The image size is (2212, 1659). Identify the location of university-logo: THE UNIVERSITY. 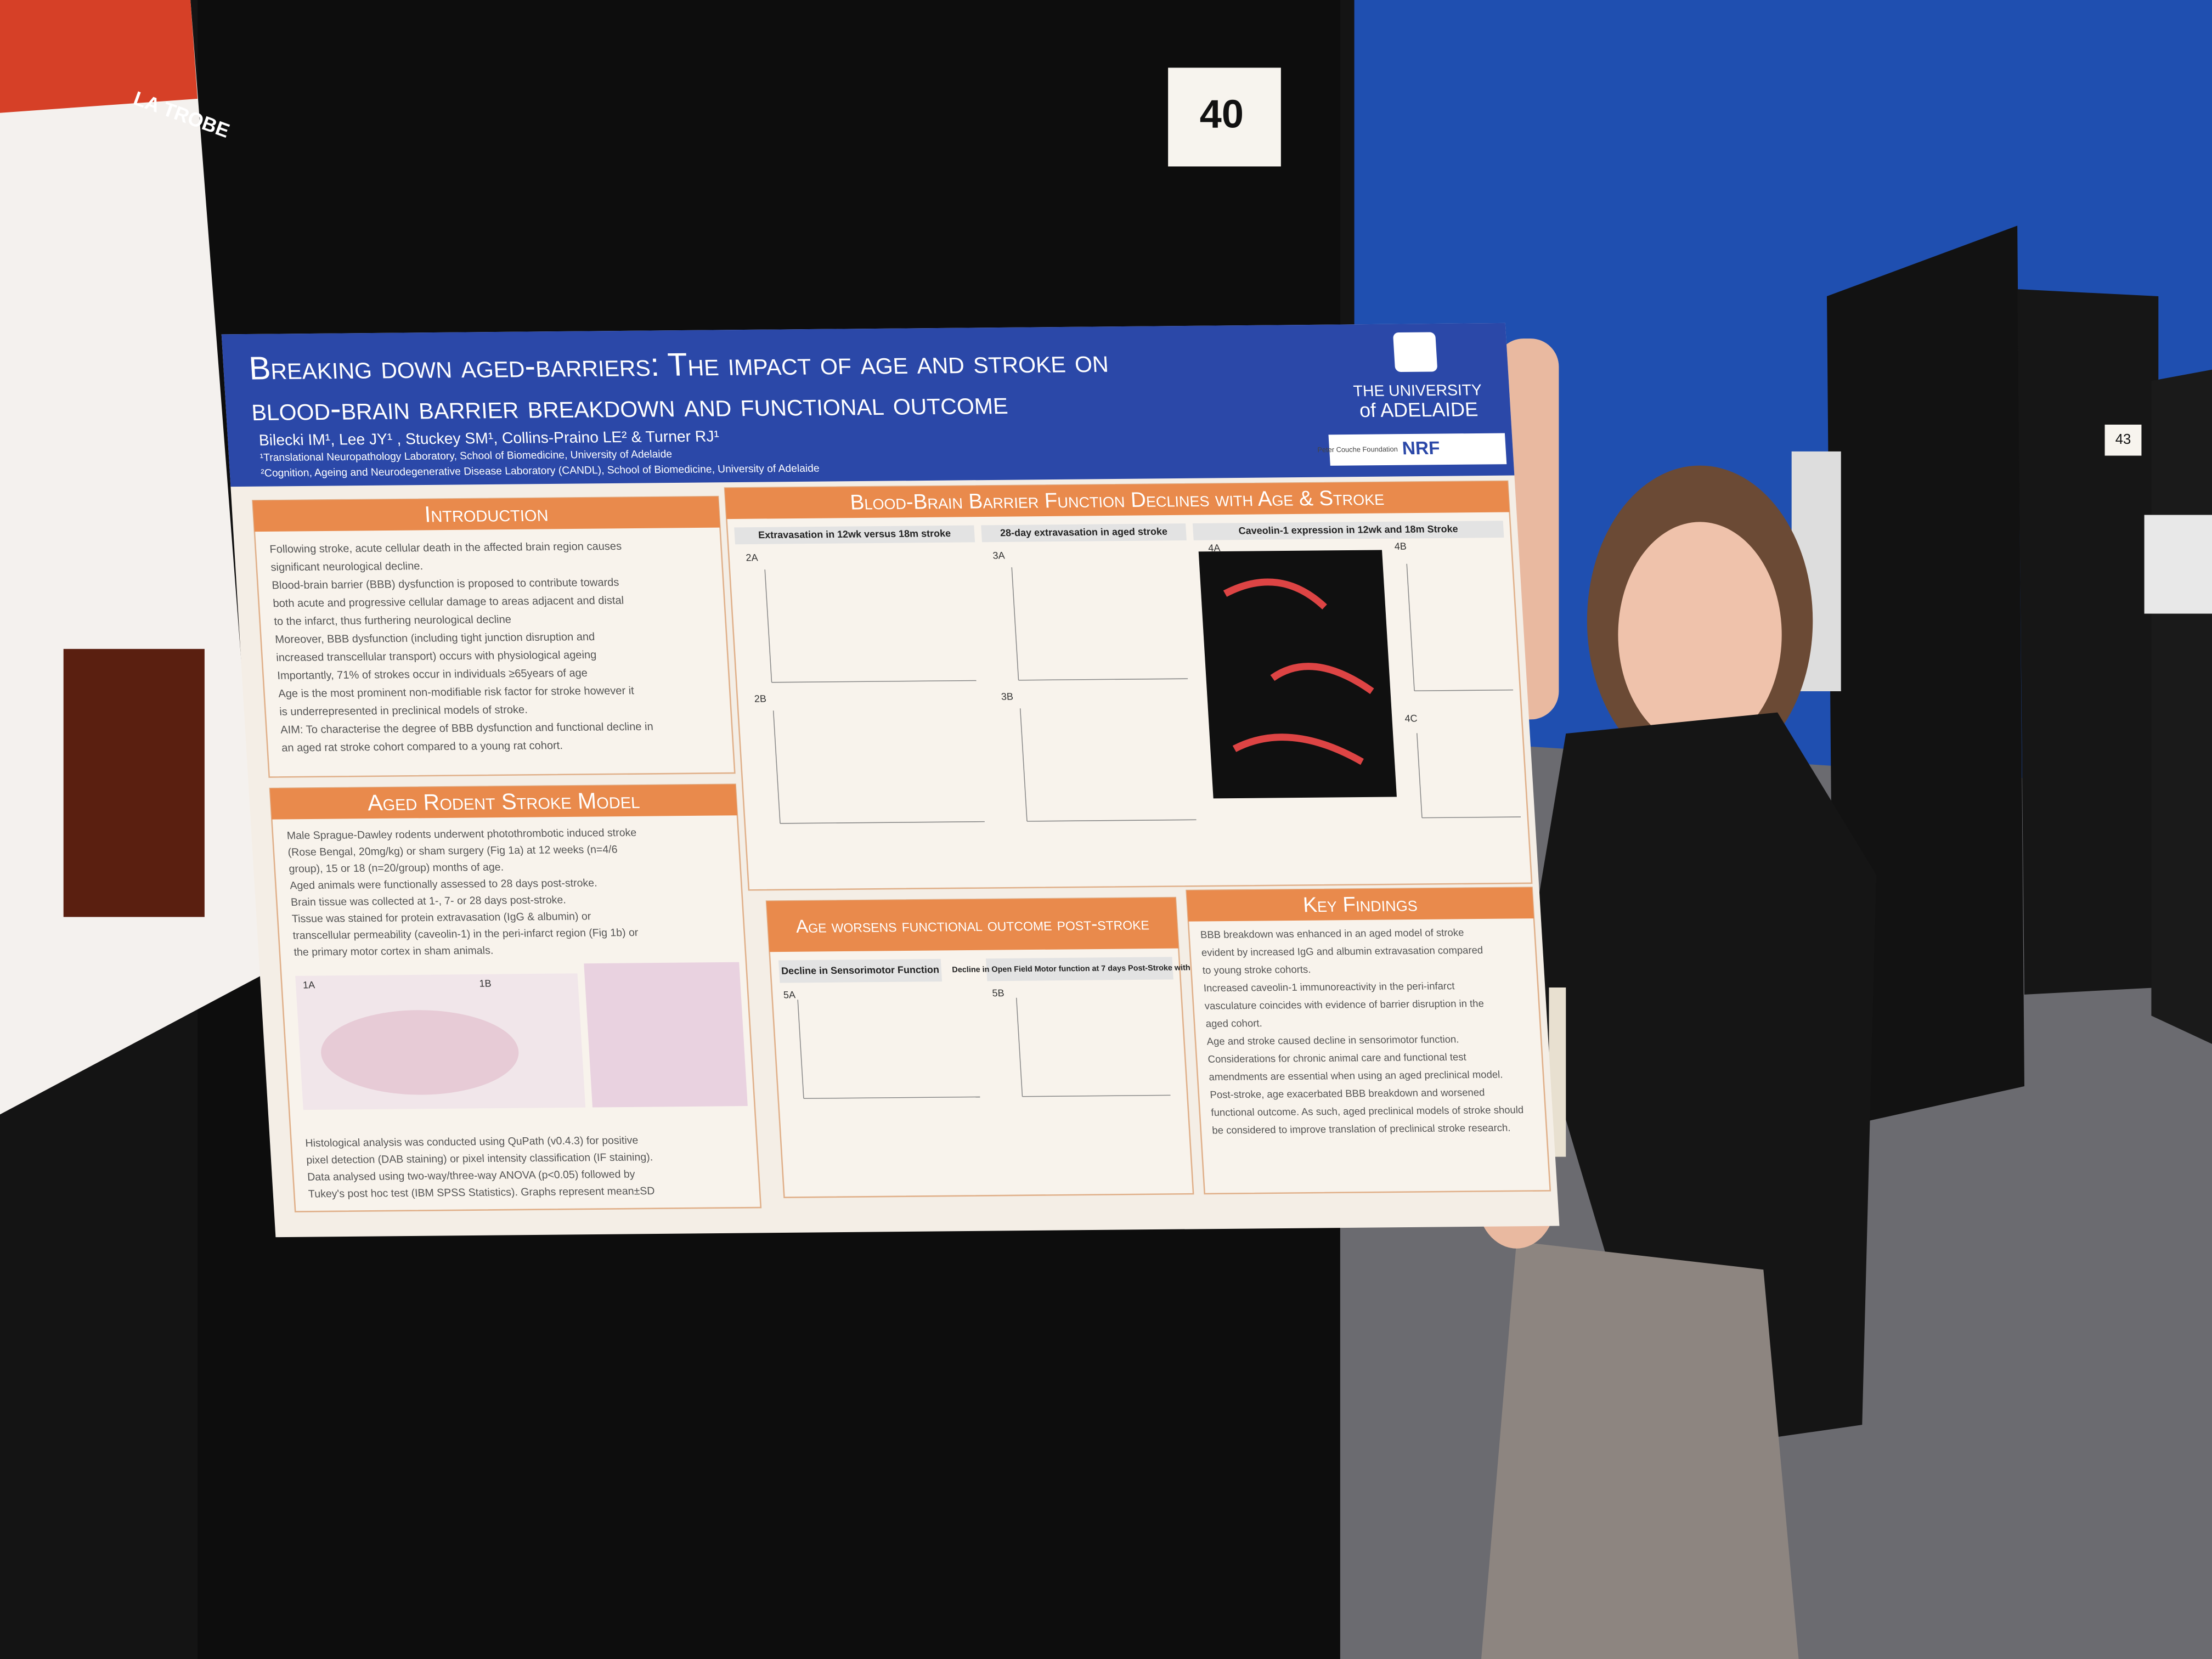
(1417, 390).